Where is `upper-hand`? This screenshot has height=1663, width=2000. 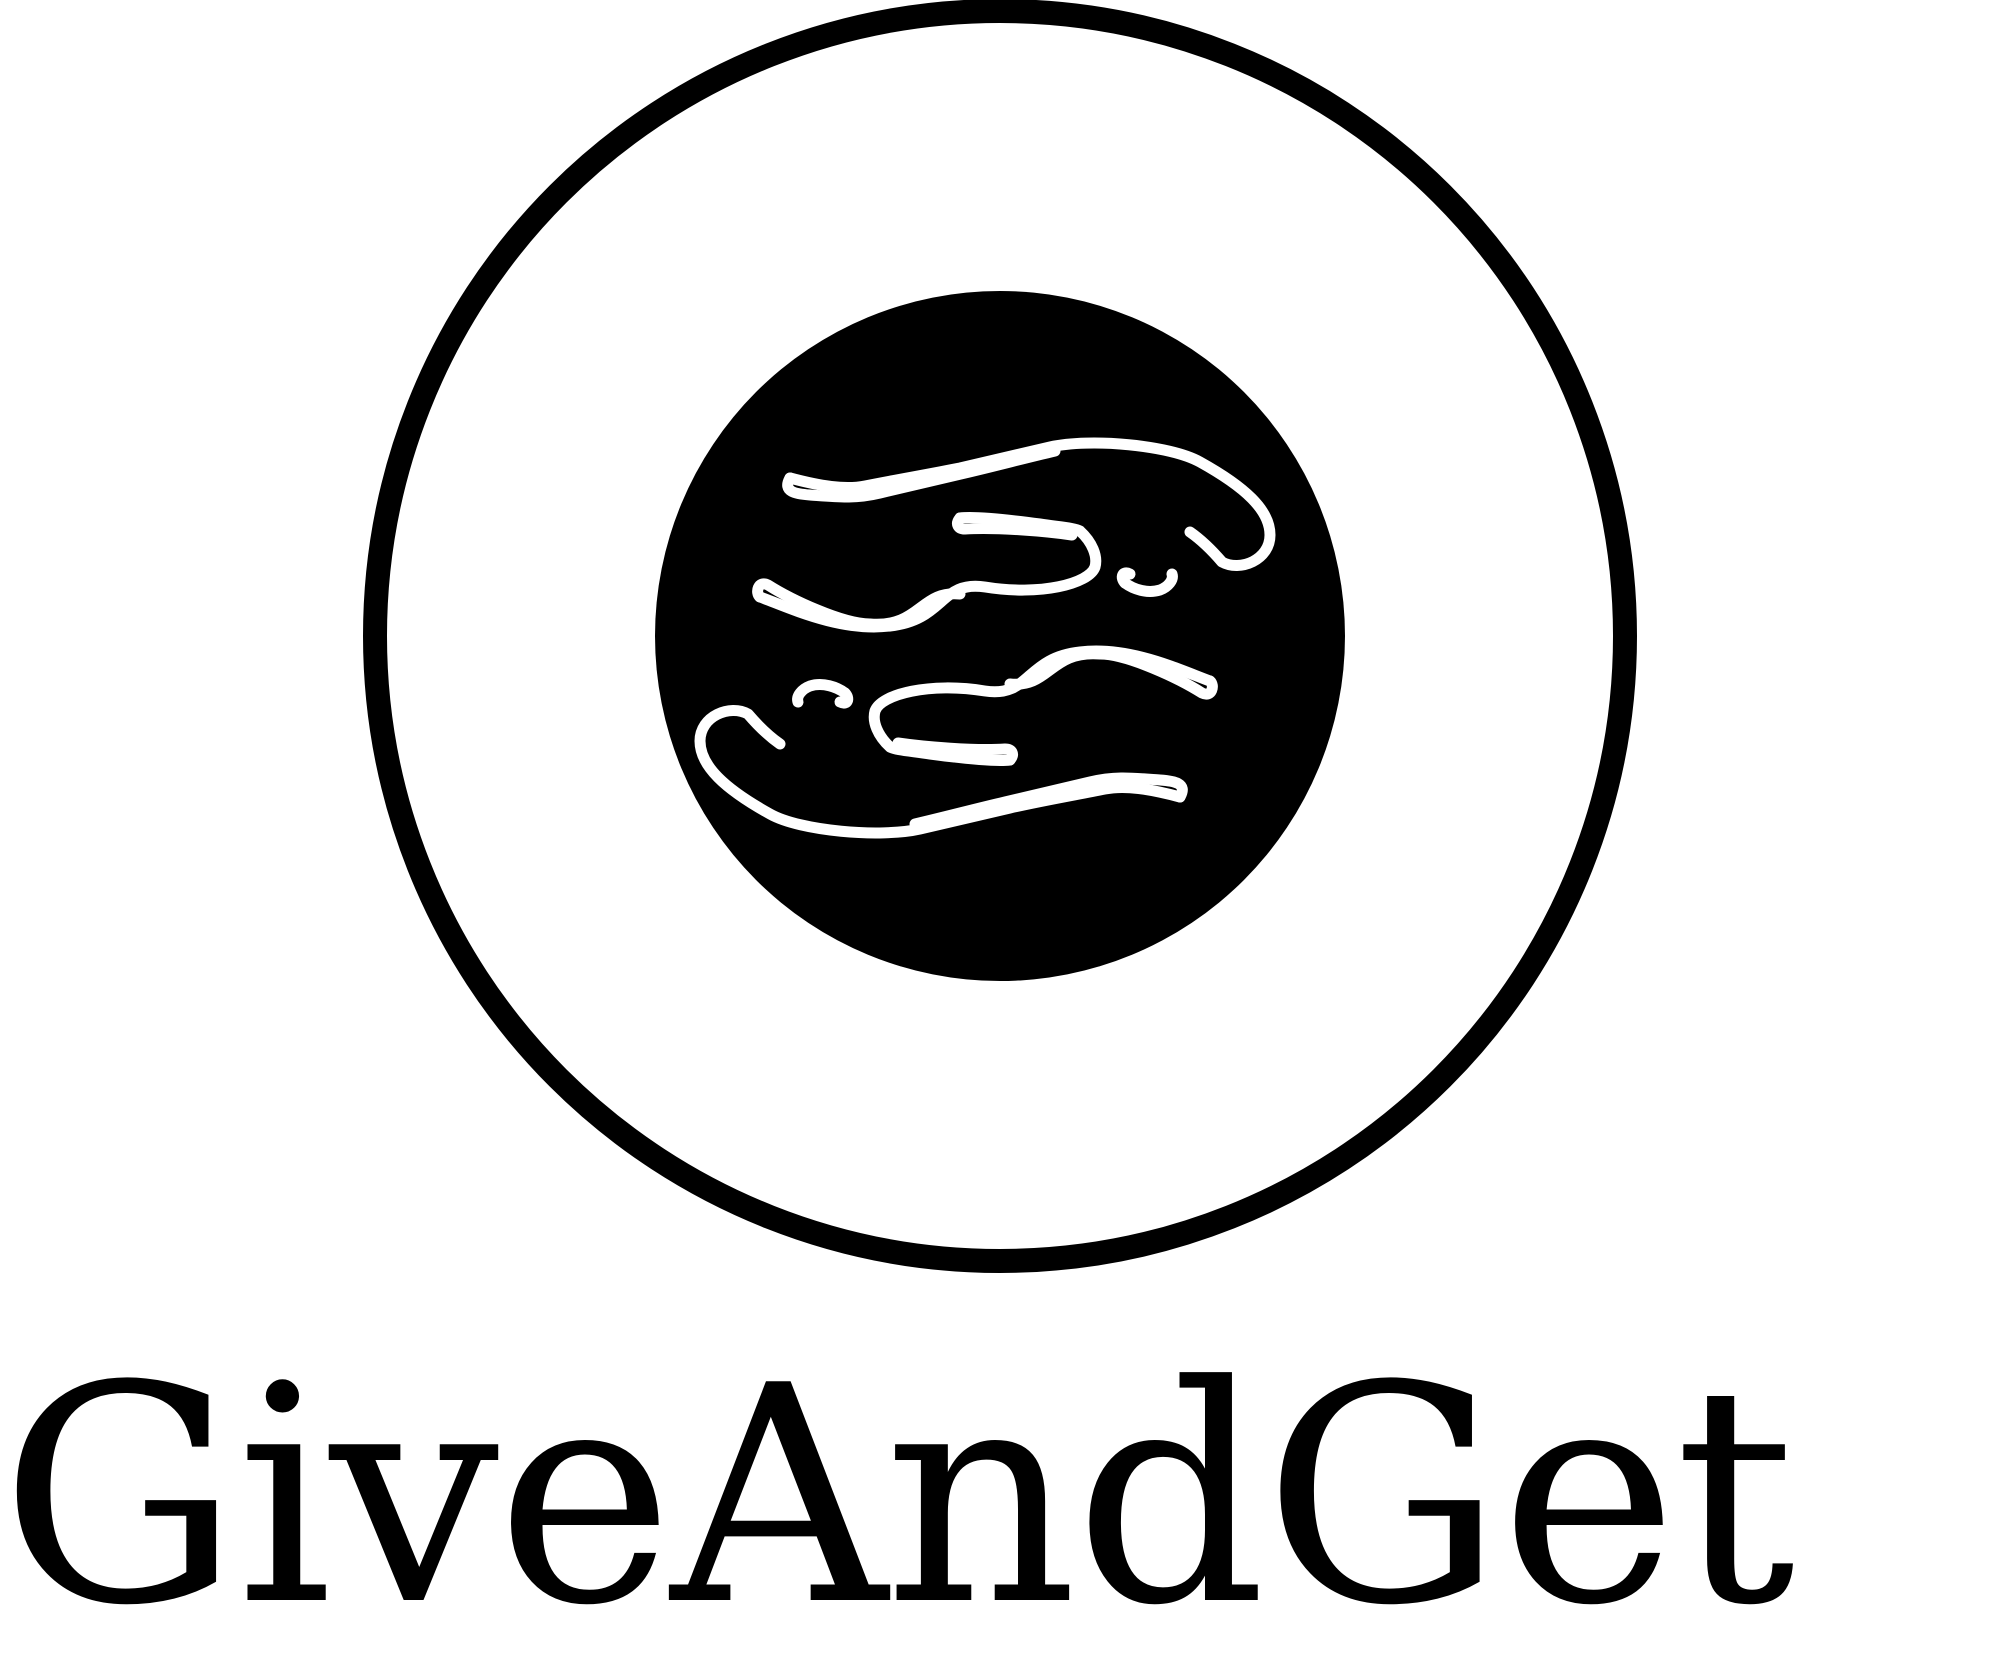 upper-hand is located at coordinates (1014, 535).